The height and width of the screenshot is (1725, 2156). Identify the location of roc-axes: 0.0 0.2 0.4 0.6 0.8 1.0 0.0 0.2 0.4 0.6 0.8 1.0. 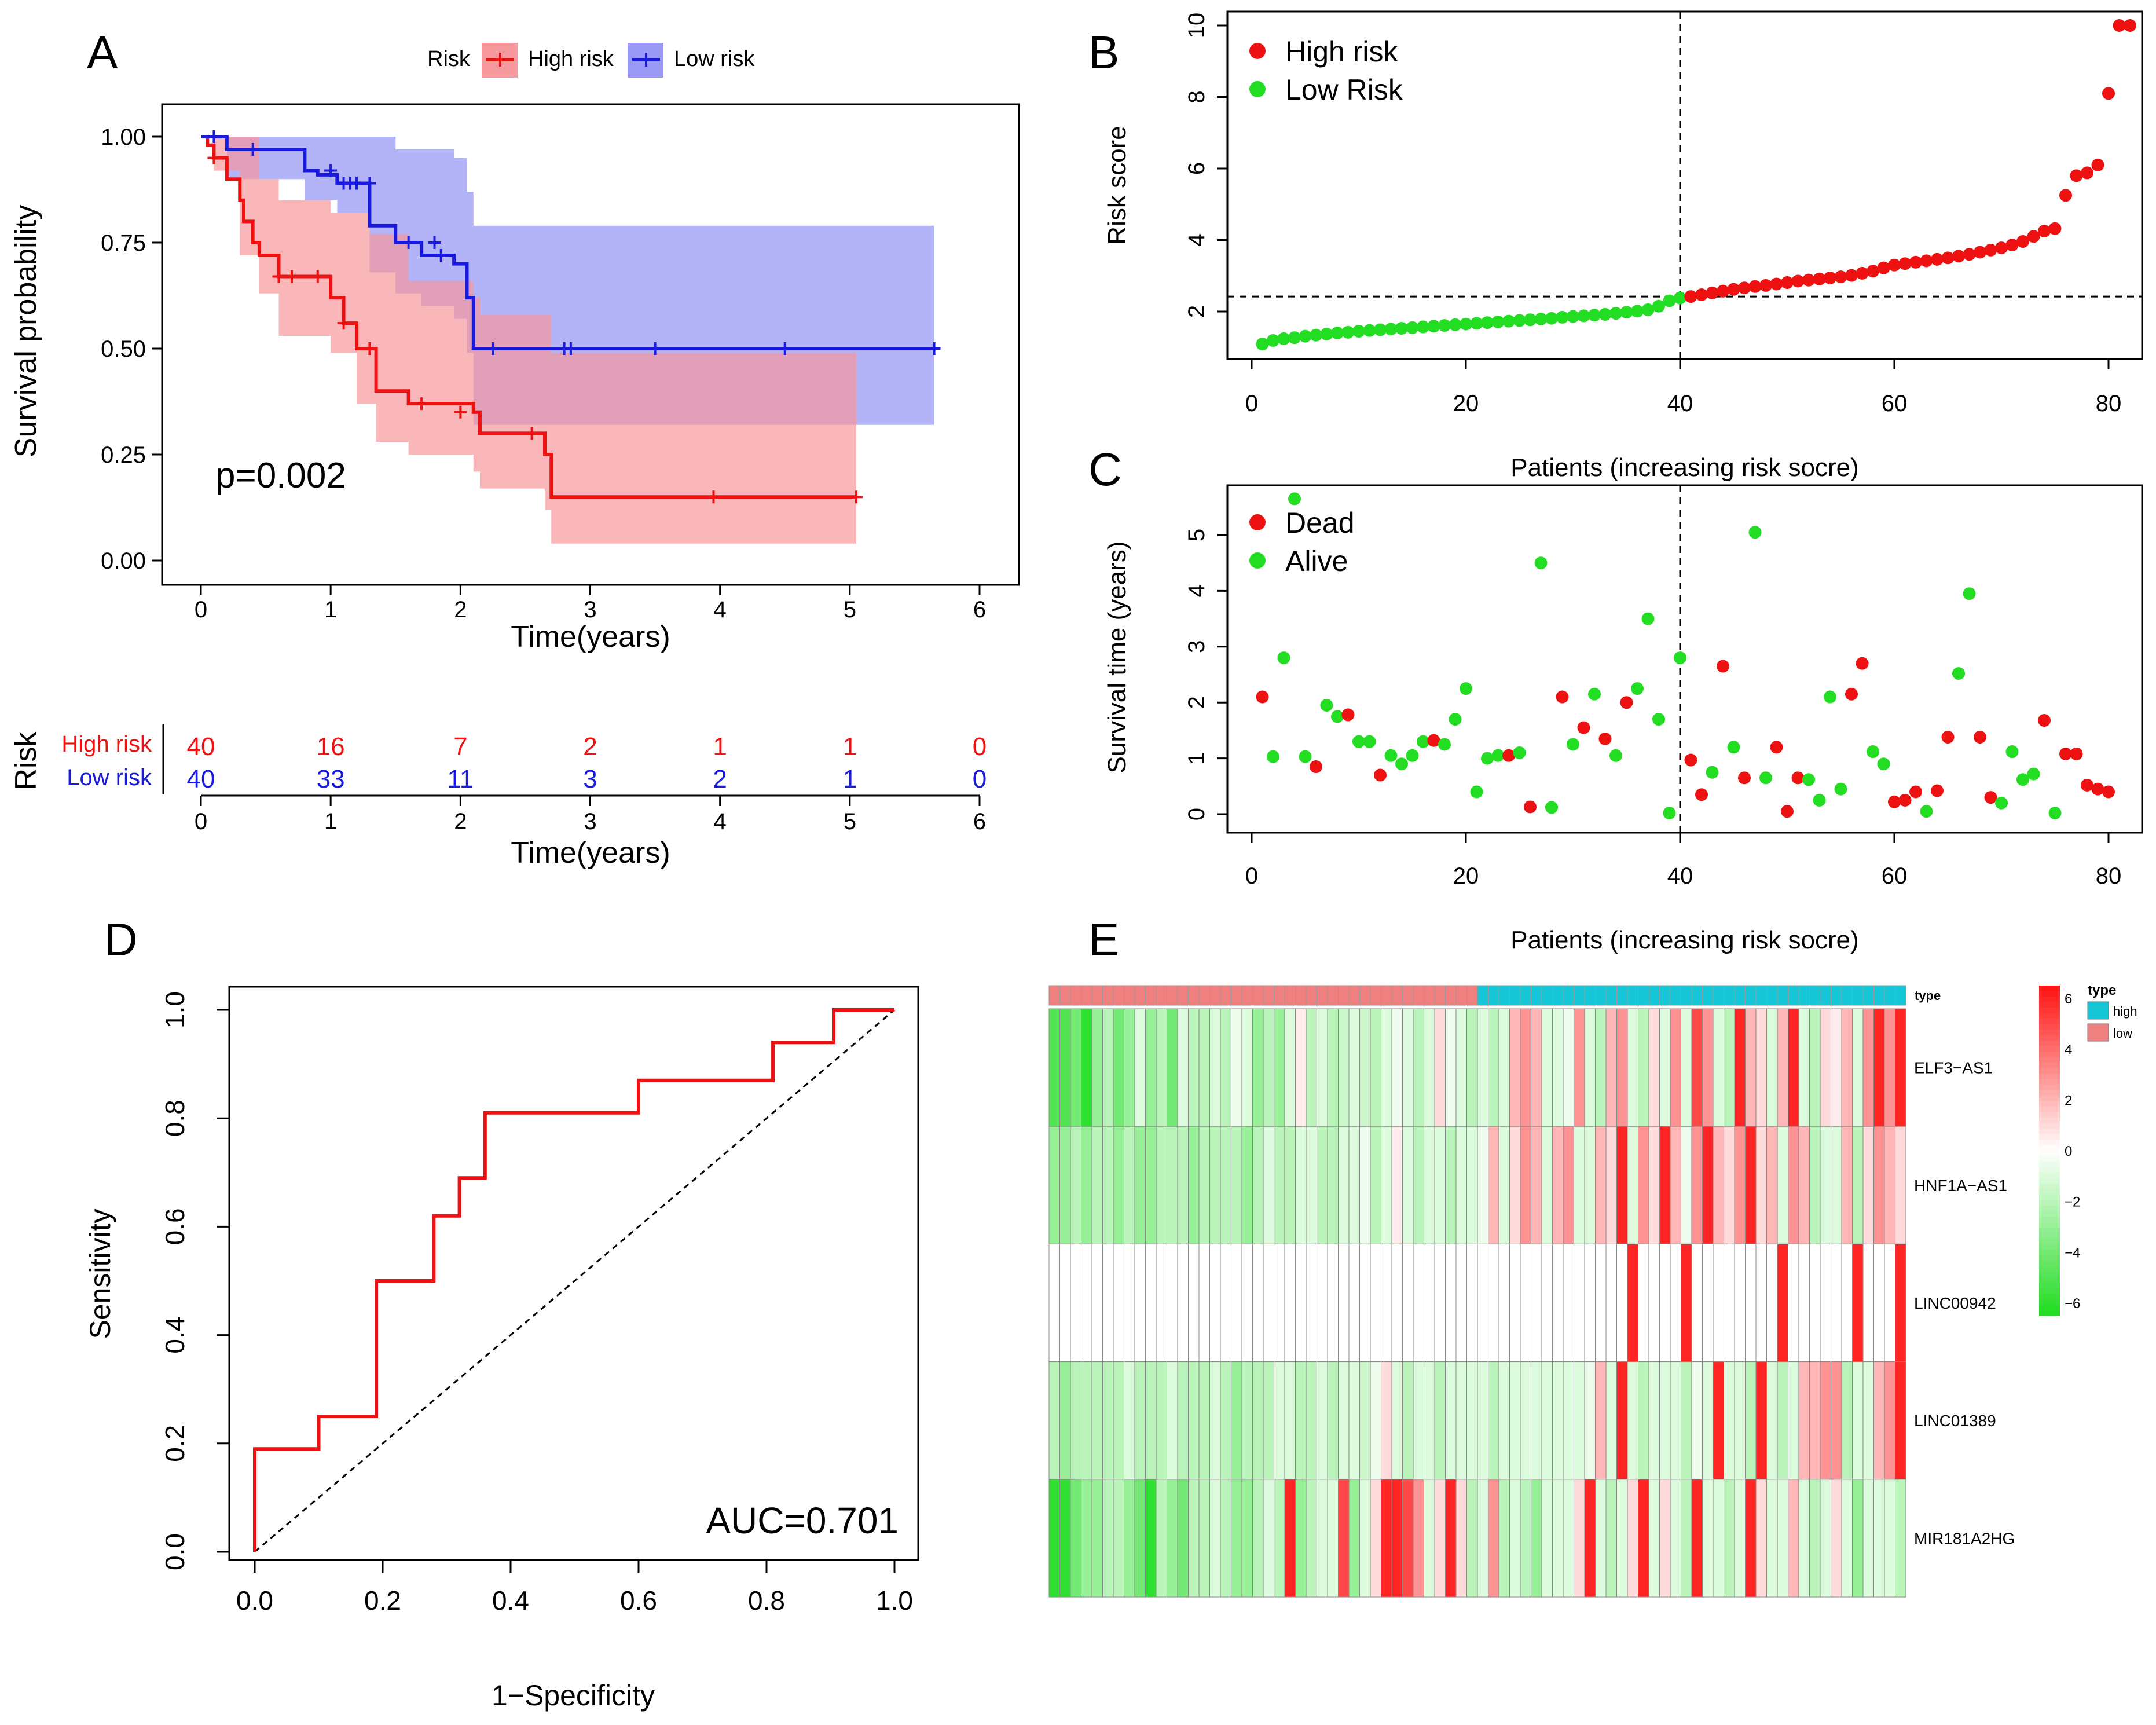
(537, 1304).